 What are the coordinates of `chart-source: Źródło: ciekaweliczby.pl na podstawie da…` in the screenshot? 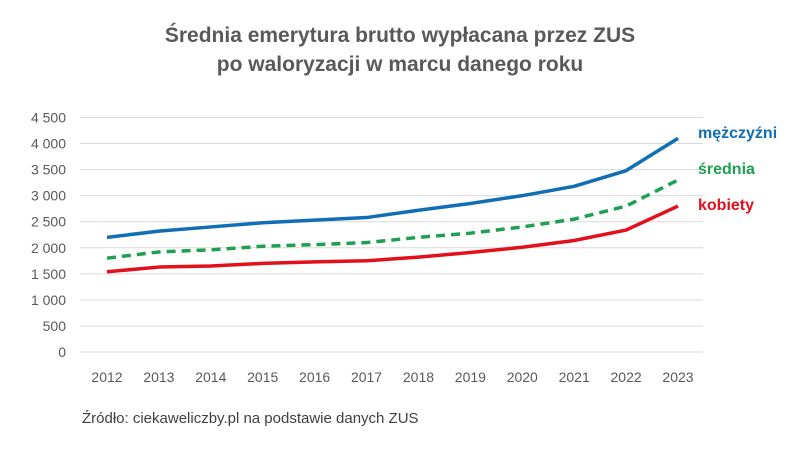 It's located at (250, 418).